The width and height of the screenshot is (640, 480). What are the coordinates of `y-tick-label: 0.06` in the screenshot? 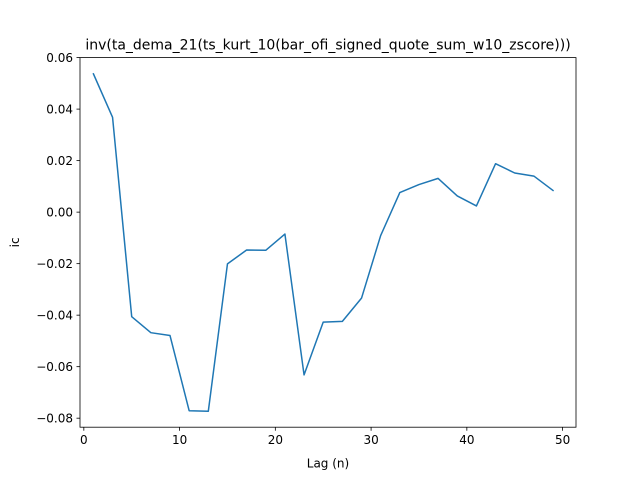 It's located at (59, 58).